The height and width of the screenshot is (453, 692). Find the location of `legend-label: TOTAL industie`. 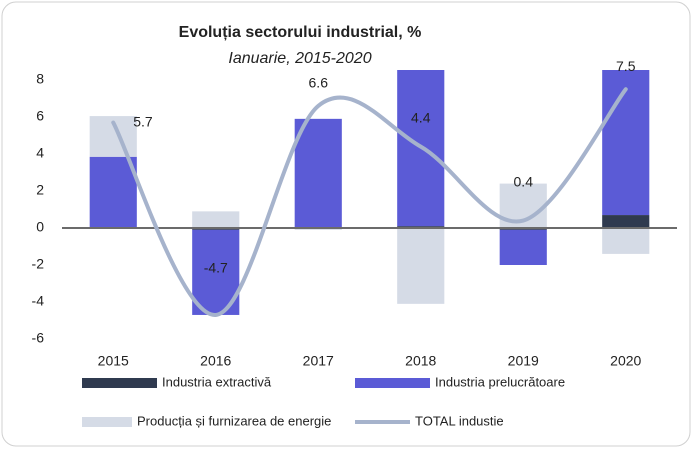

legend-label: TOTAL industie is located at coordinates (459, 420).